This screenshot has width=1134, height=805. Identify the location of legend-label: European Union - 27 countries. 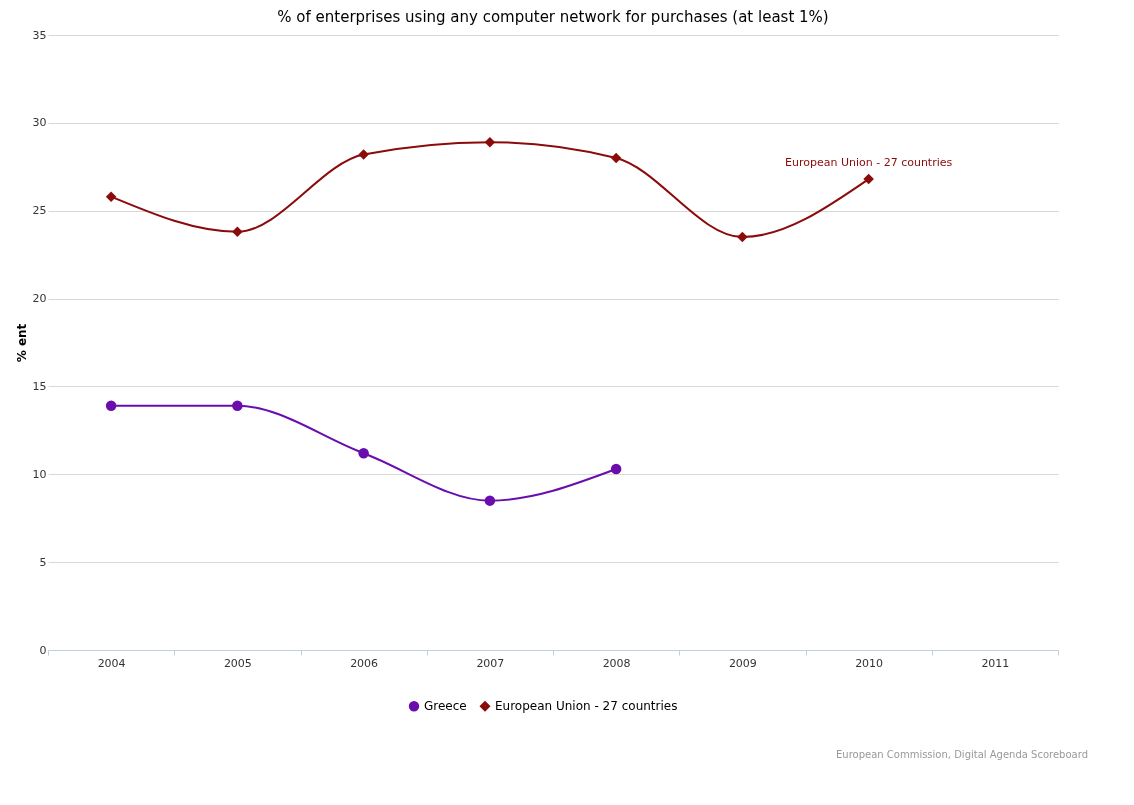
(586, 706).